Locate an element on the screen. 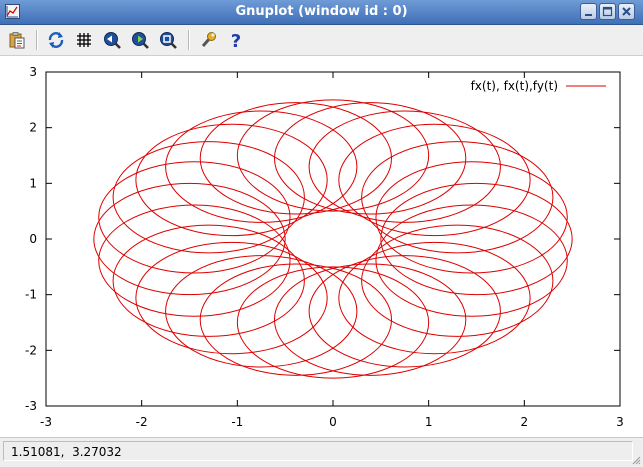 The width and height of the screenshot is (643, 467). grid-button is located at coordinates (84, 40).